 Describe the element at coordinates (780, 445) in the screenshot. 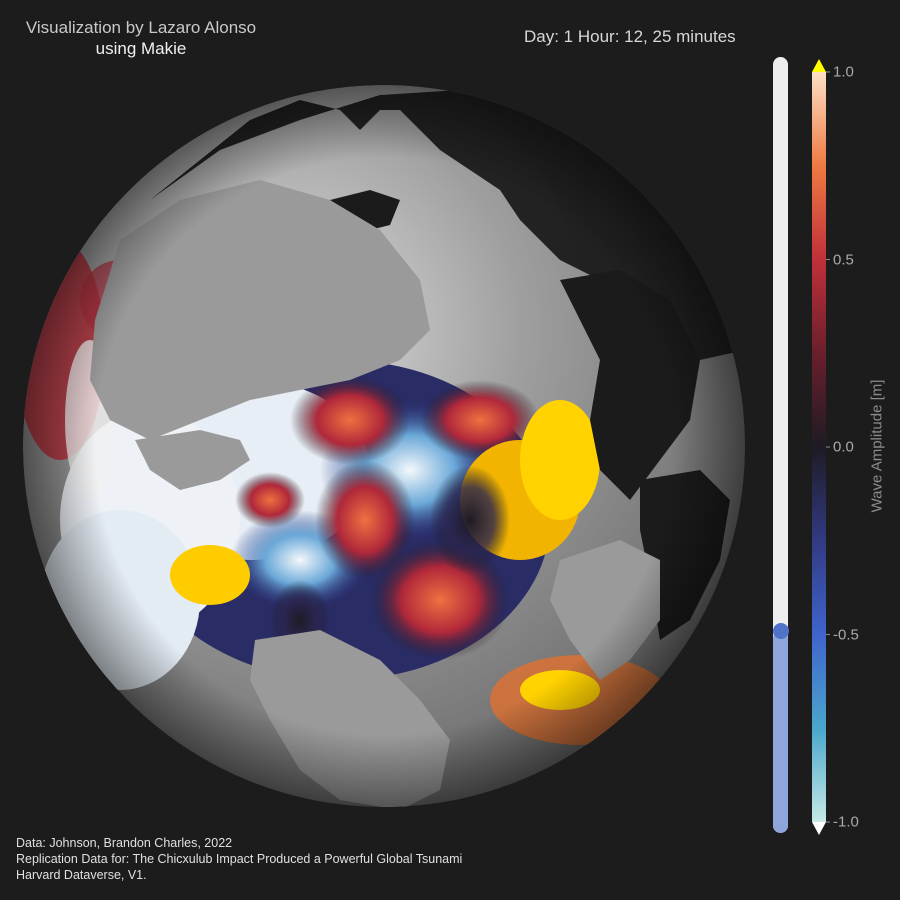

I see `time-slider` at that location.